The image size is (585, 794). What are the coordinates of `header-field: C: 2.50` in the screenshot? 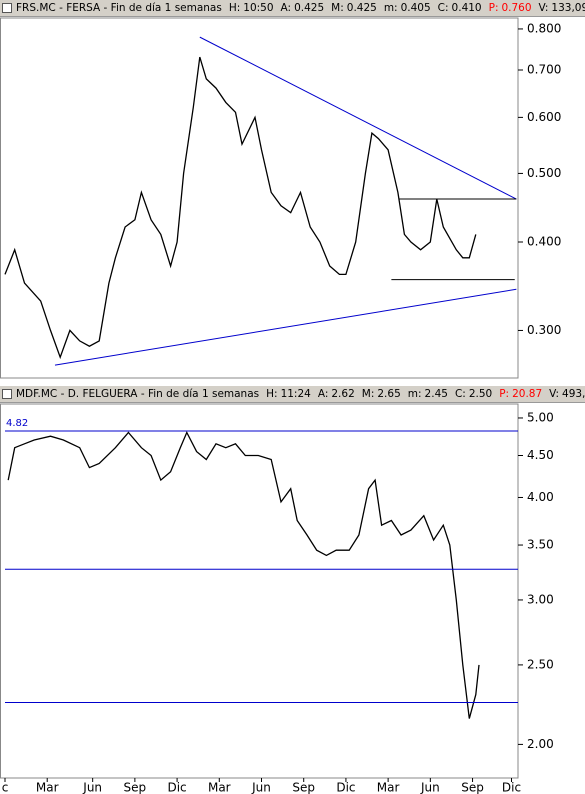 It's located at (473, 394).